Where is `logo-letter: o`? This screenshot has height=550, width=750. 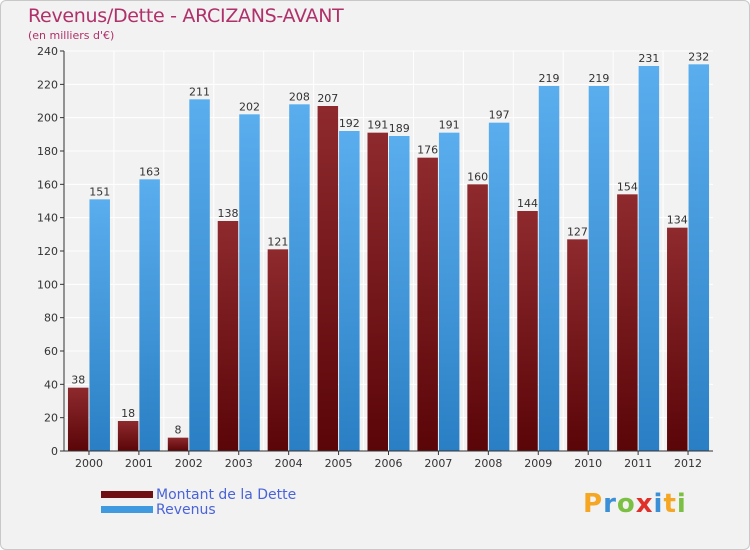
logo-letter: o is located at coordinates (626, 504).